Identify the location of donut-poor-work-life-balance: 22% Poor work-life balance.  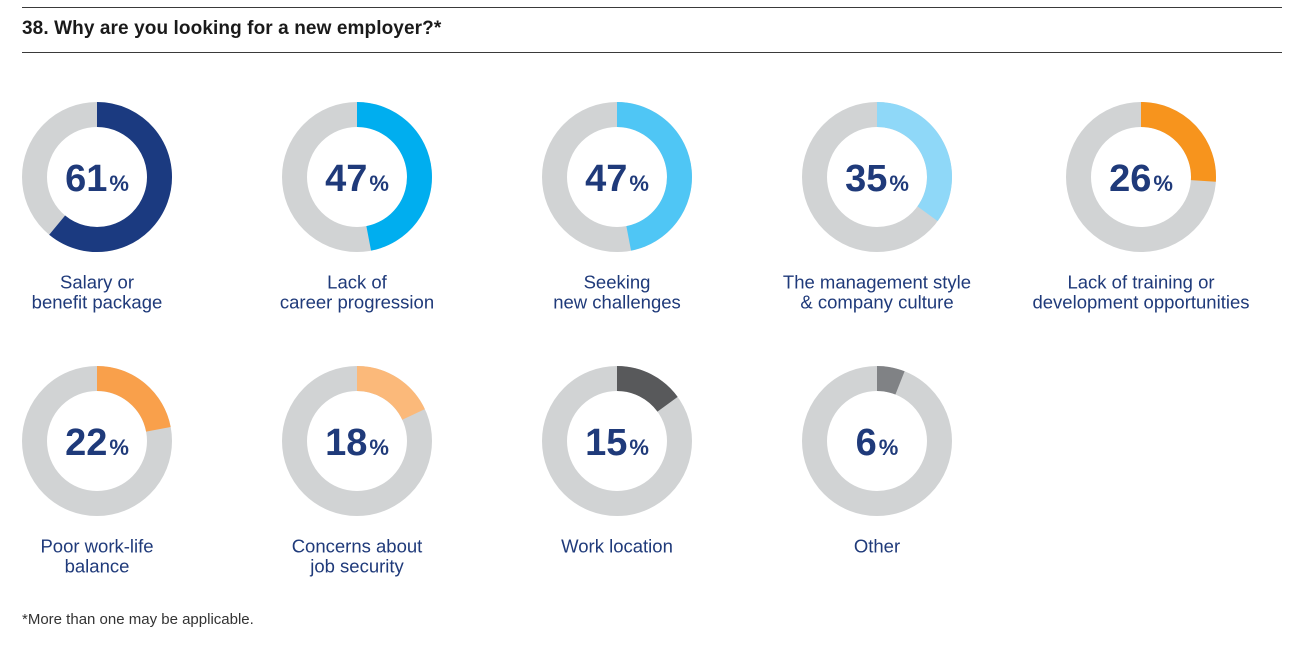
(97, 471).